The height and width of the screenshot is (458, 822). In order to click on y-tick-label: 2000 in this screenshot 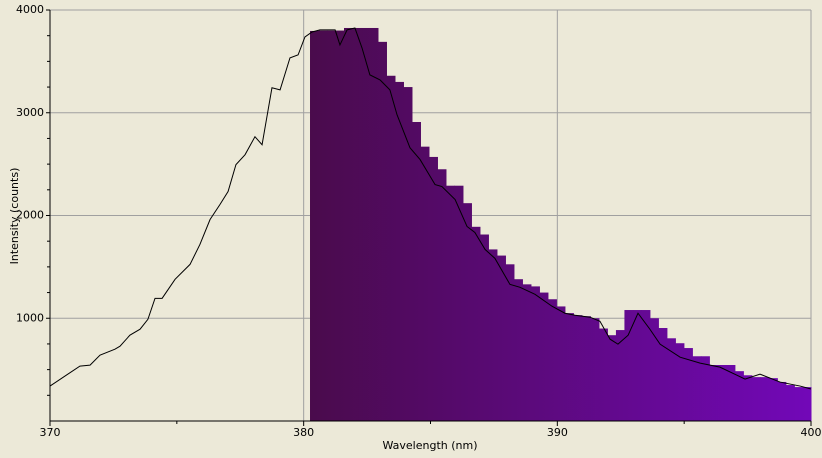, I will do `click(30, 215)`.